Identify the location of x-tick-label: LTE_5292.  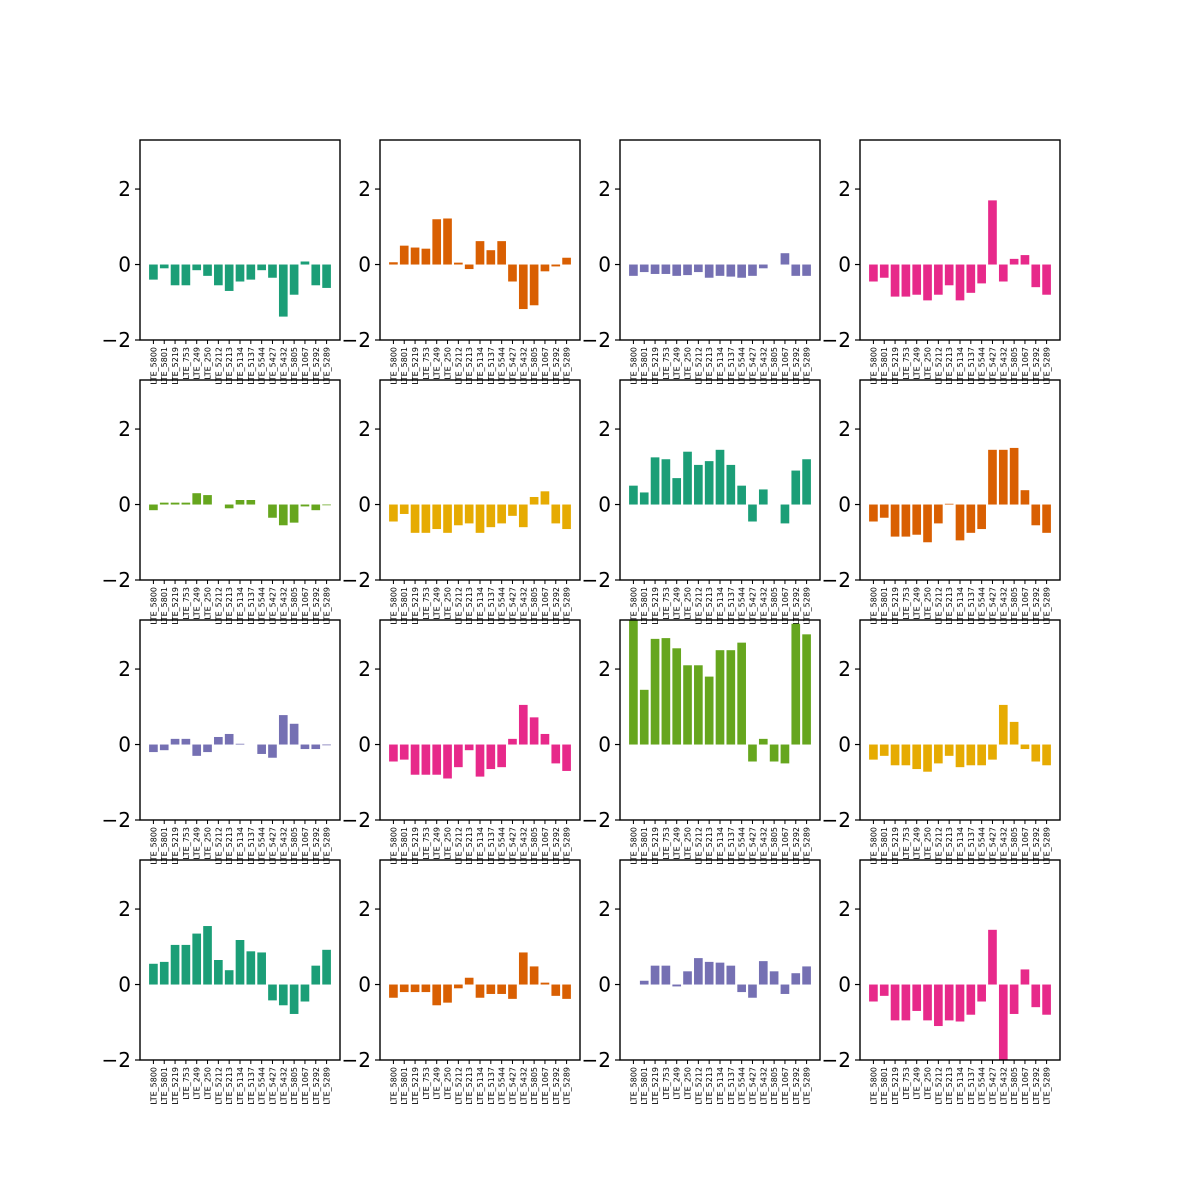
(1036, 846).